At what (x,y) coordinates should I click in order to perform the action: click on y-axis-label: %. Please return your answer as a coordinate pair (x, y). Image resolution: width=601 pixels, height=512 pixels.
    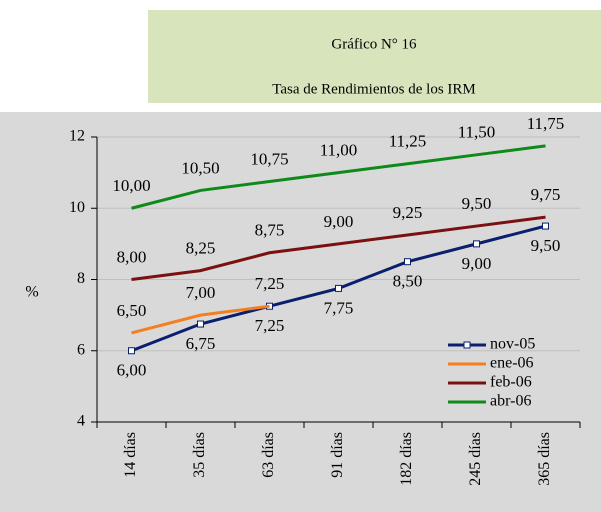
    Looking at the image, I should click on (31, 292).